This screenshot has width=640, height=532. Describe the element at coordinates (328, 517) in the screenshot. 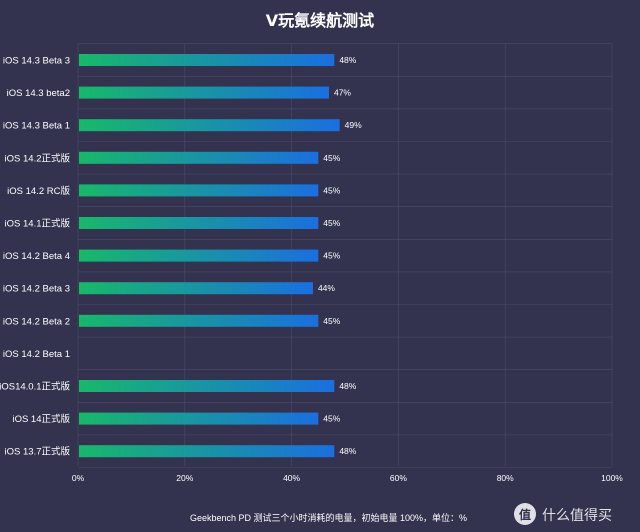

I see `footnote: Geekbench PD 测试三个小时消耗的电量，初始电量 100%，单位：%` at that location.